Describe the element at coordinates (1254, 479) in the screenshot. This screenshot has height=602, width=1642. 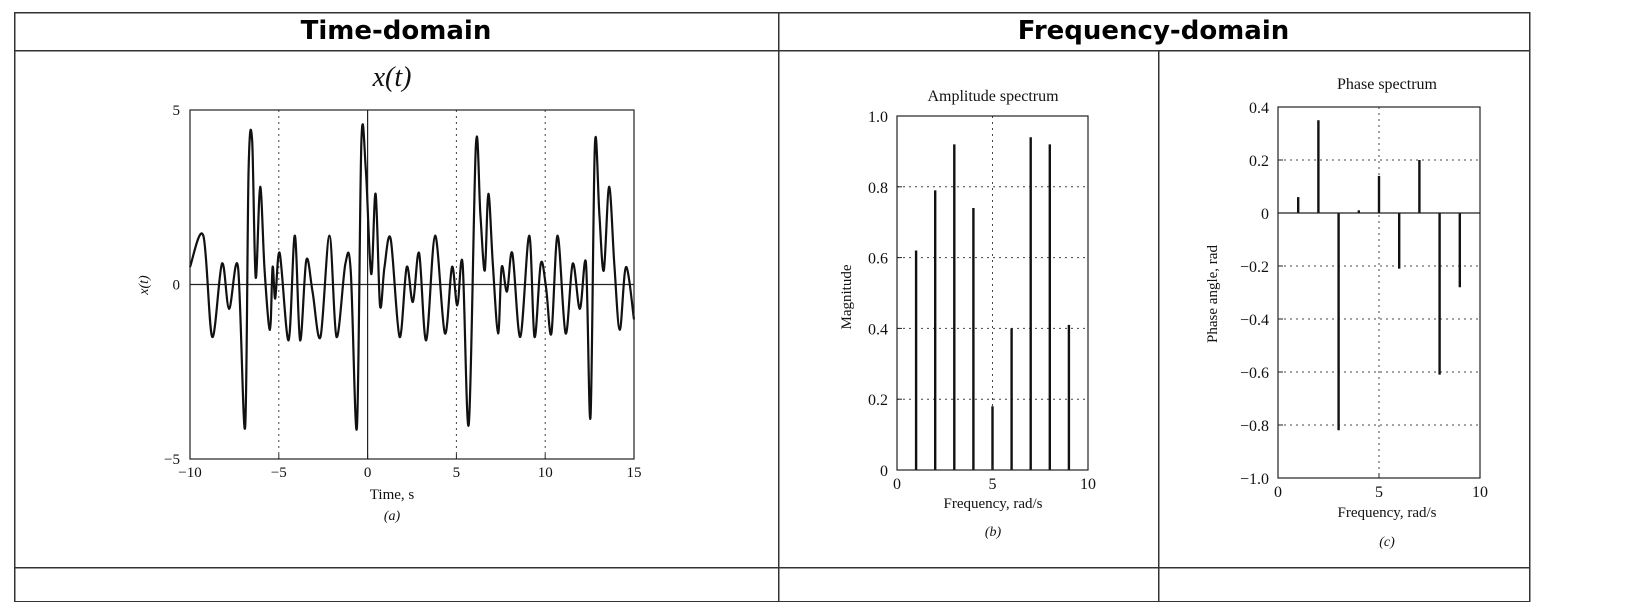
I see `chart-c-ytick-label: −1.0` at that location.